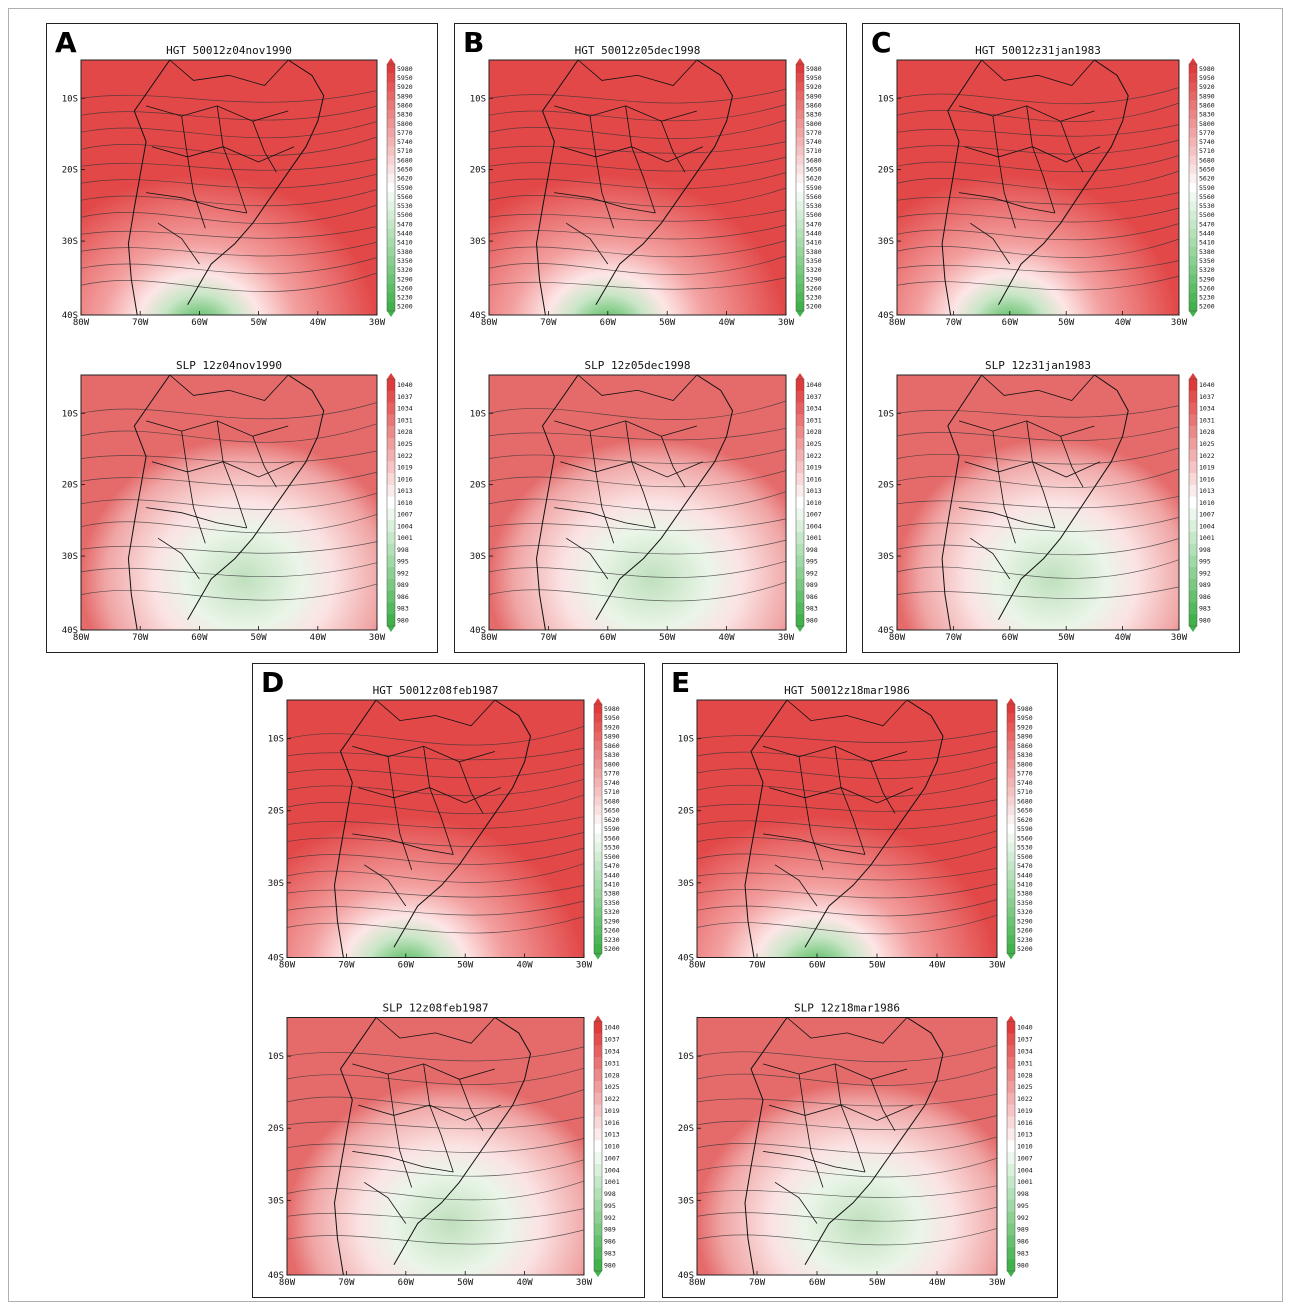  I want to click on D-hgt-lon-tick: 30W, so click(584, 966).